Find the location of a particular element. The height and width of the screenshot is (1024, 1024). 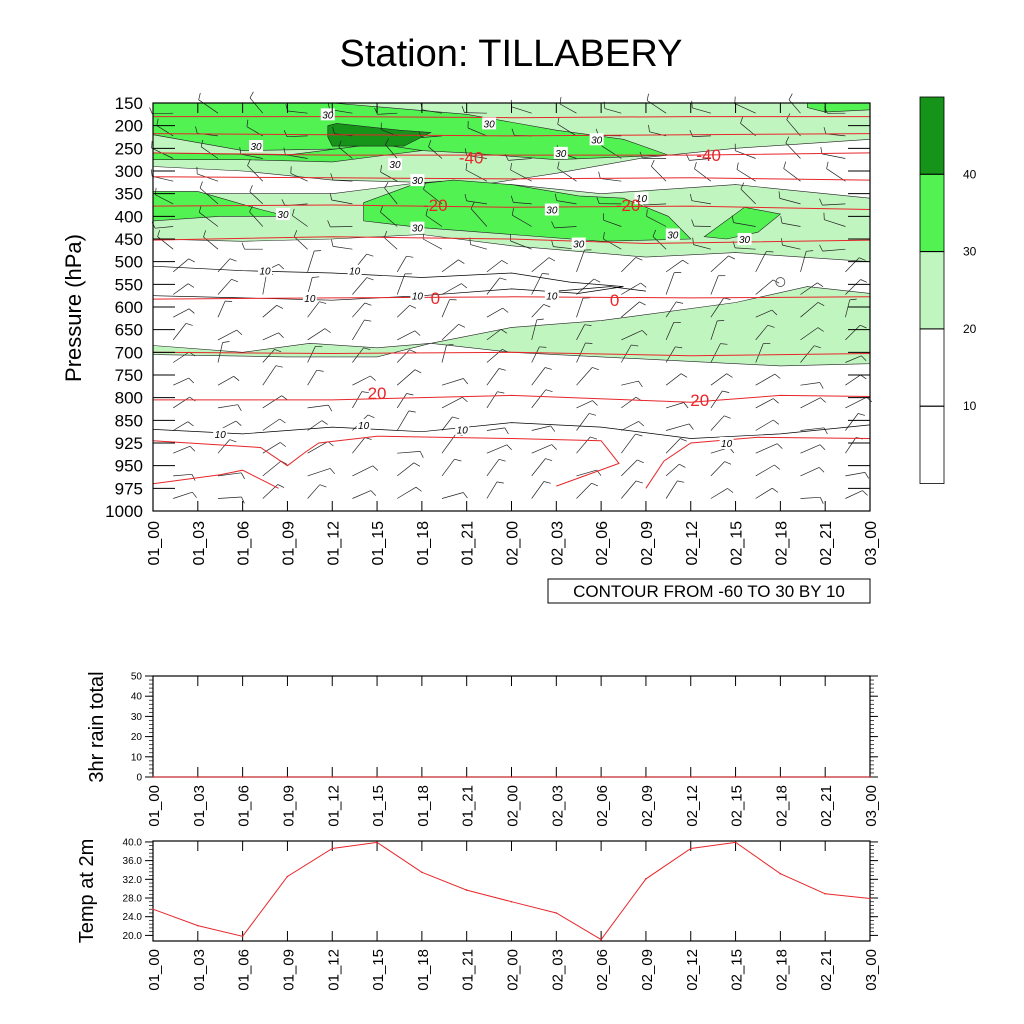

rain-y-tick-label-1: 10 is located at coordinates (137, 757).